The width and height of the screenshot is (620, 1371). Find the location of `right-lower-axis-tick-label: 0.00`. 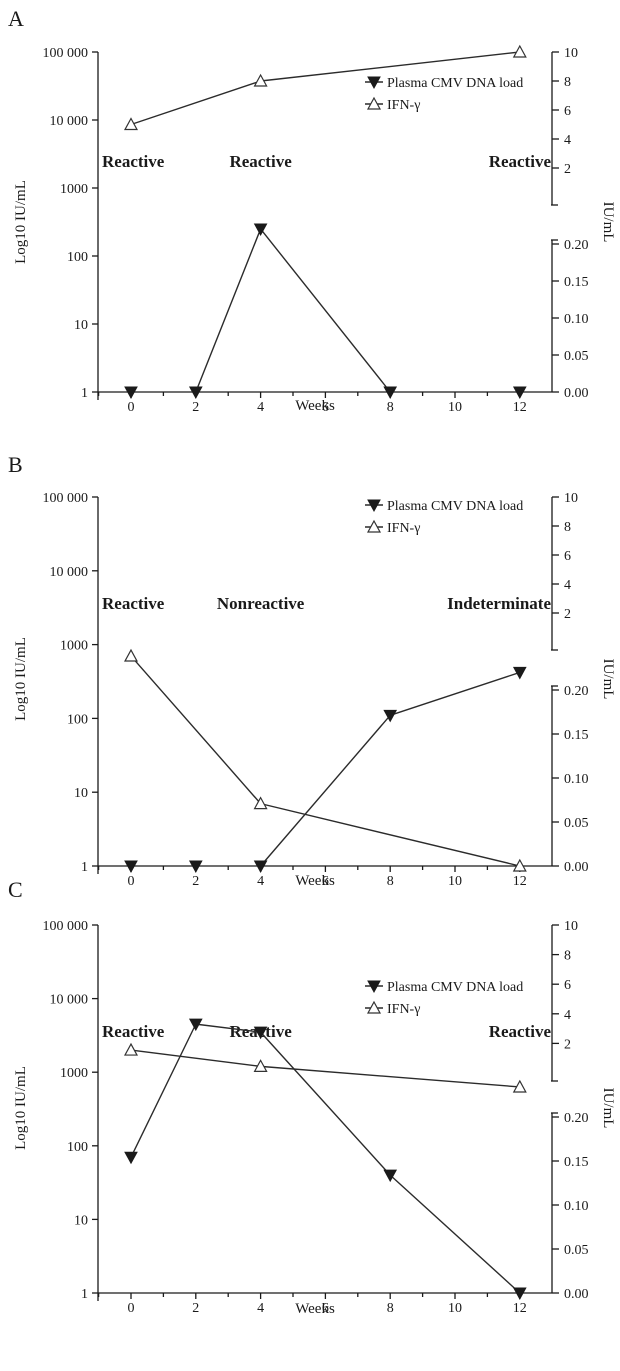

right-lower-axis-tick-label: 0.00 is located at coordinates (576, 1294).